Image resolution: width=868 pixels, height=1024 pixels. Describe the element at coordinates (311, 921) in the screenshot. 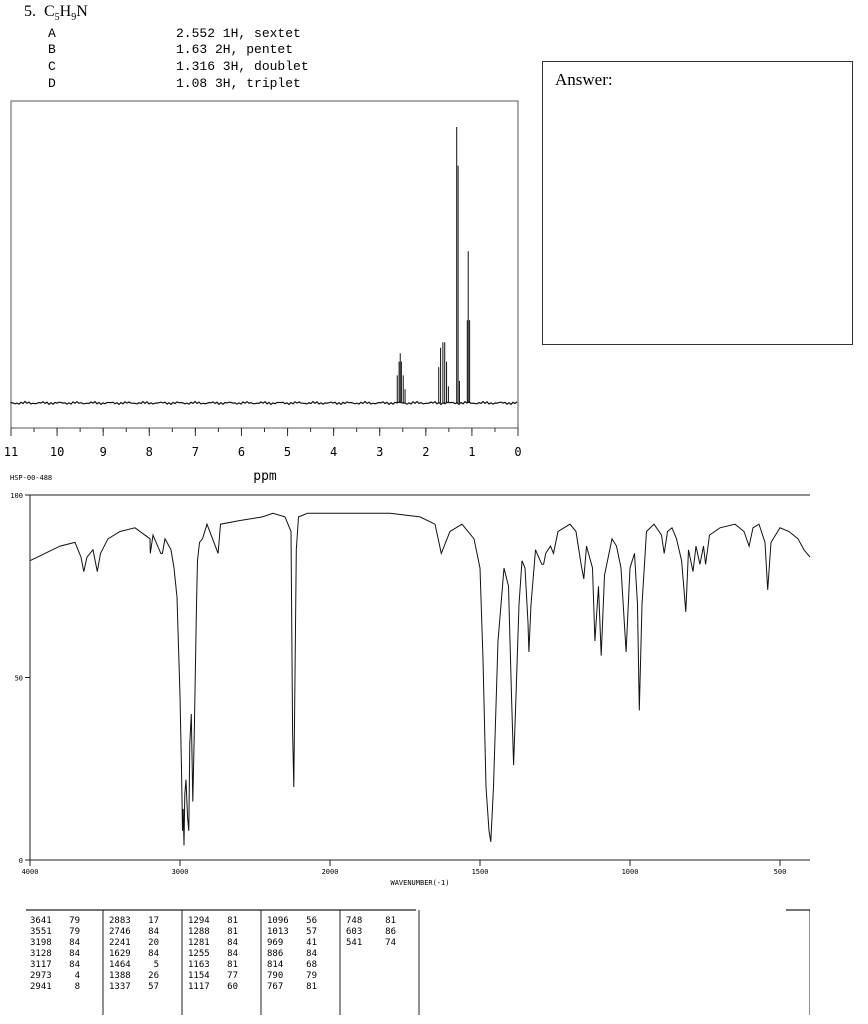

I see `ir-table-transmittance: 56` at that location.